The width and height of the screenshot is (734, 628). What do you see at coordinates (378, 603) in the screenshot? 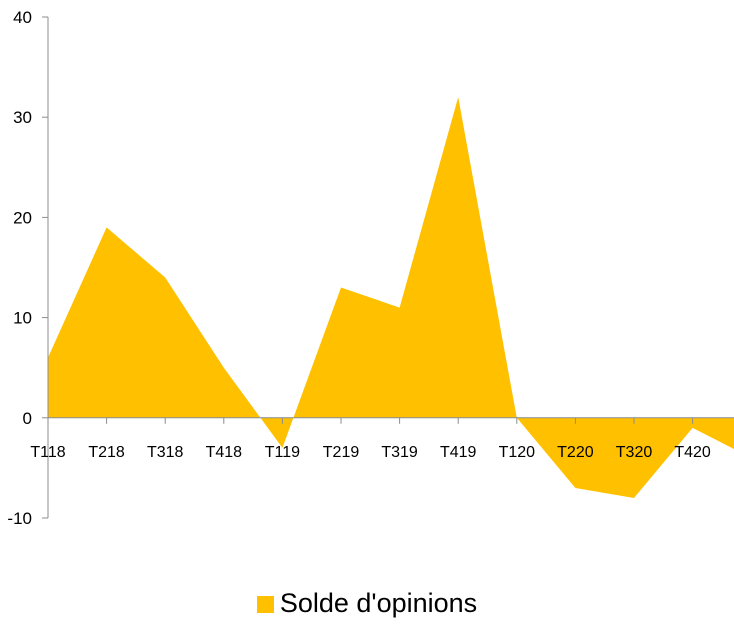
I see `legend-label: Solde d'opinions` at bounding box center [378, 603].